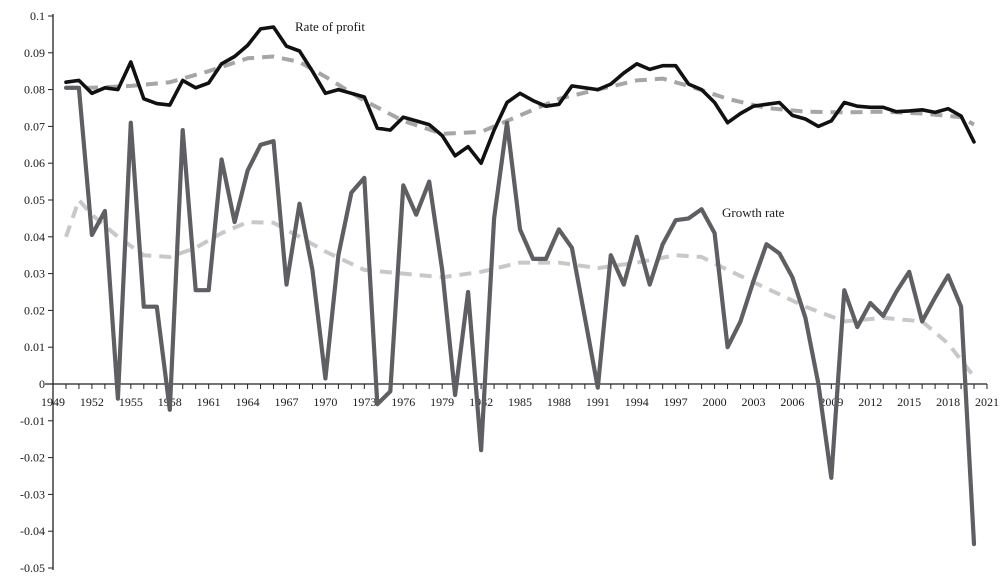 The image size is (1008, 581). What do you see at coordinates (34, 53) in the screenshot?
I see `y-tick-label: 0.09` at bounding box center [34, 53].